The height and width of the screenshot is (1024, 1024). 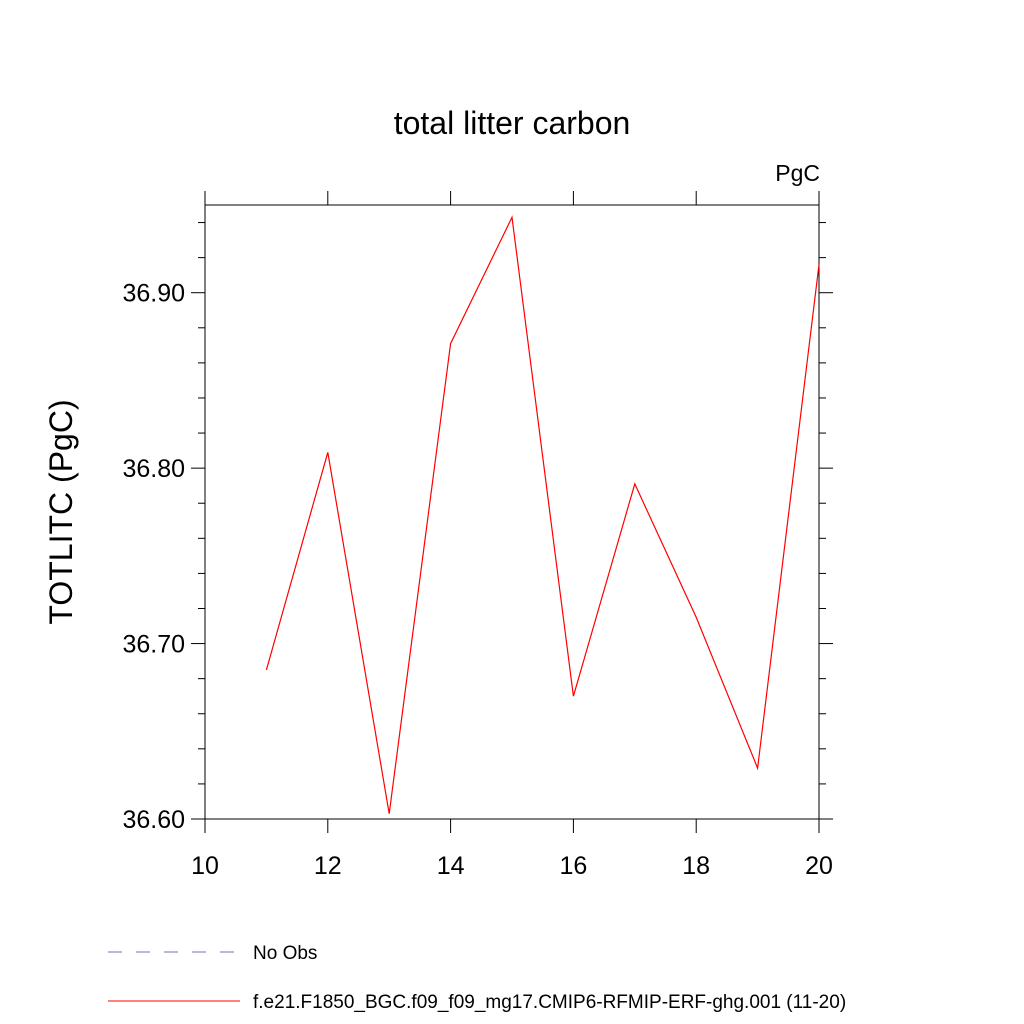 I want to click on x-tick-label: 10, so click(x=205, y=866).